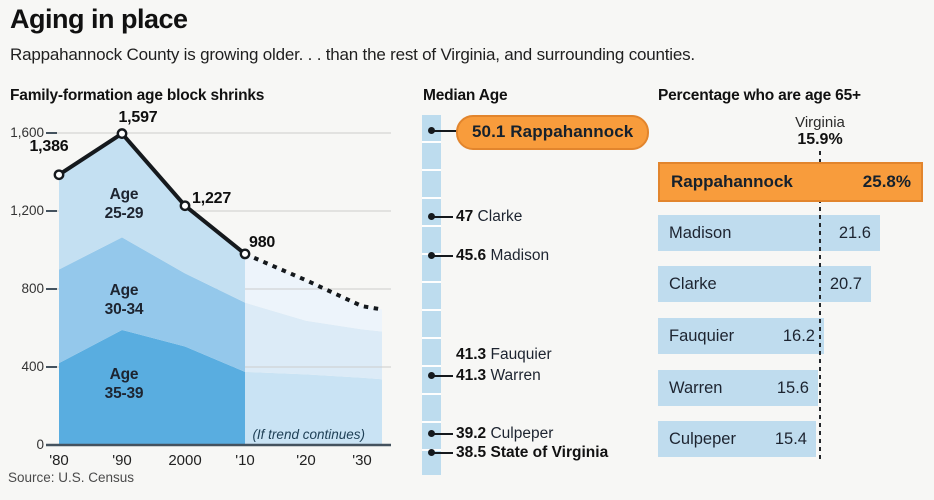  Describe the element at coordinates (738, 388) in the screenshot. I see `bar-row: Warren 15.6` at that location.